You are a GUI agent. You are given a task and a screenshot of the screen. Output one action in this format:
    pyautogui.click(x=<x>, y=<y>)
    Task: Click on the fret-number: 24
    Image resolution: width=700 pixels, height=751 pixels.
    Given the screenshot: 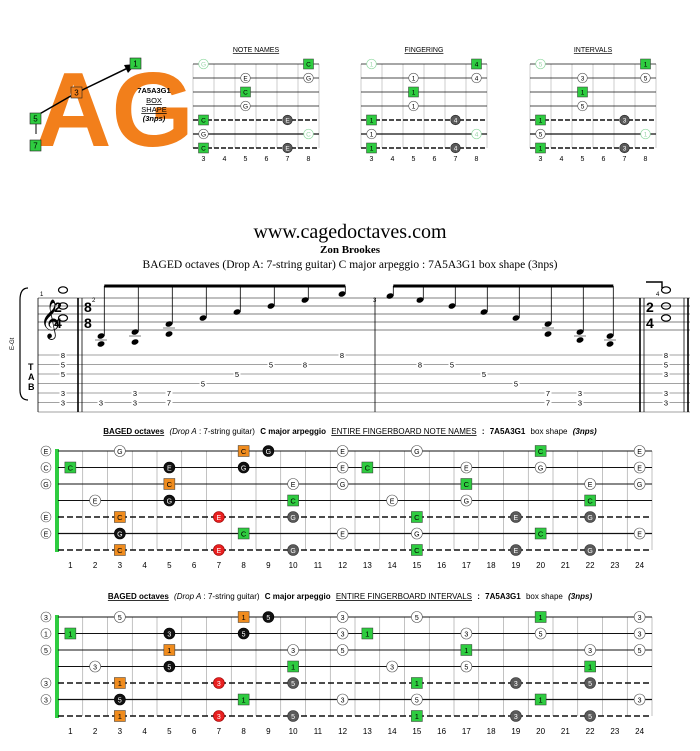 What is the action you would take?
    pyautogui.click(x=639, y=565)
    